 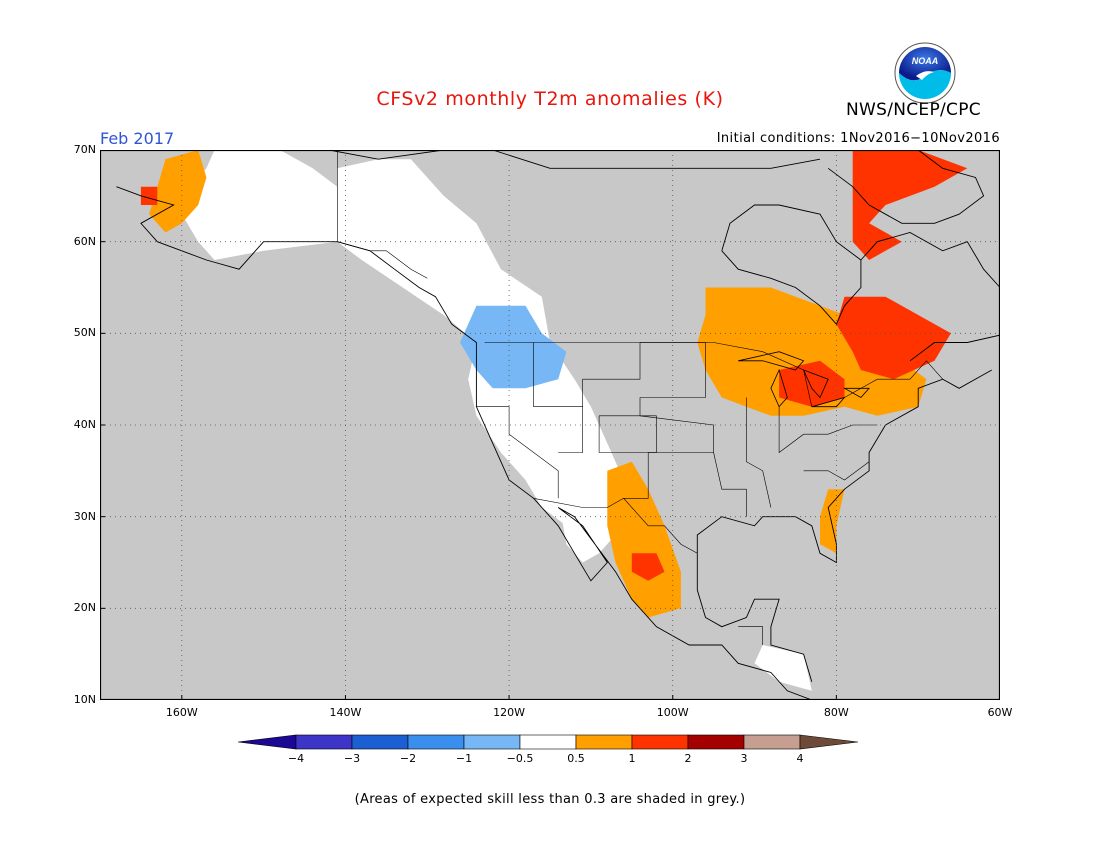 What do you see at coordinates (1000, 712) in the screenshot?
I see `lon-label-5: 60W` at bounding box center [1000, 712].